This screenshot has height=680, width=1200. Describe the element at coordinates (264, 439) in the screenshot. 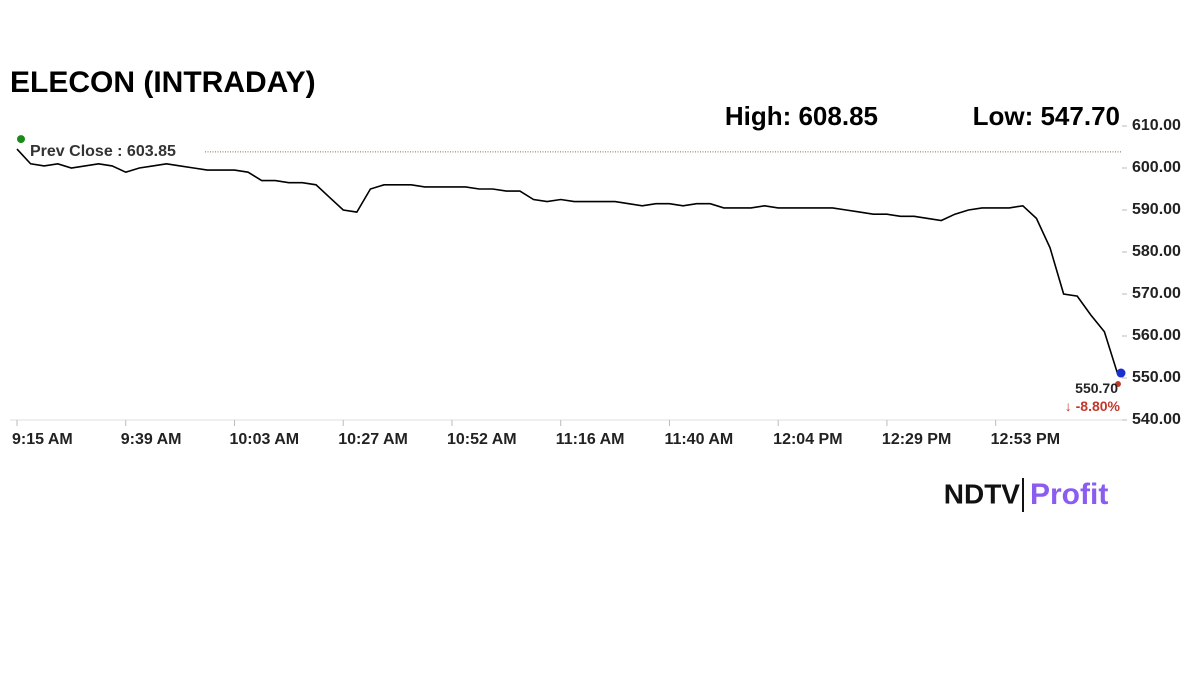

I see `x-tick-label: 10:03 AM` at that location.